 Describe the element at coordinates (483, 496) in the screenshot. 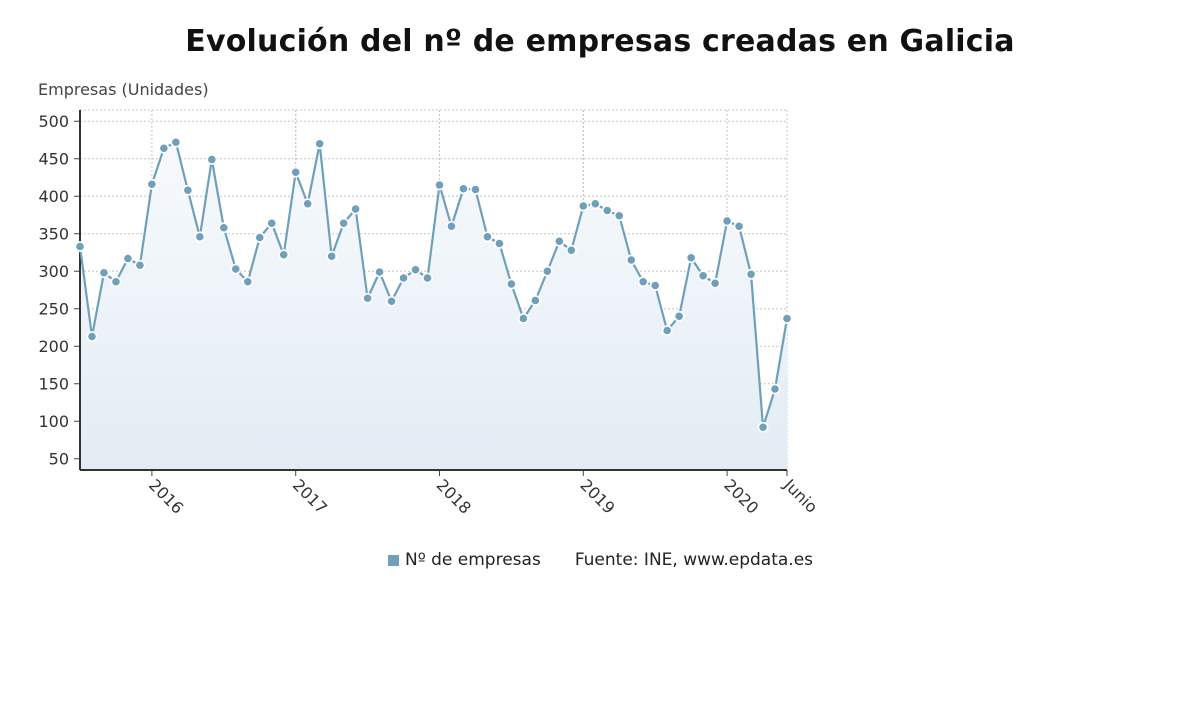

I see `x-tick-labels: 2016 2017 2018 2019 2020 Junio` at that location.